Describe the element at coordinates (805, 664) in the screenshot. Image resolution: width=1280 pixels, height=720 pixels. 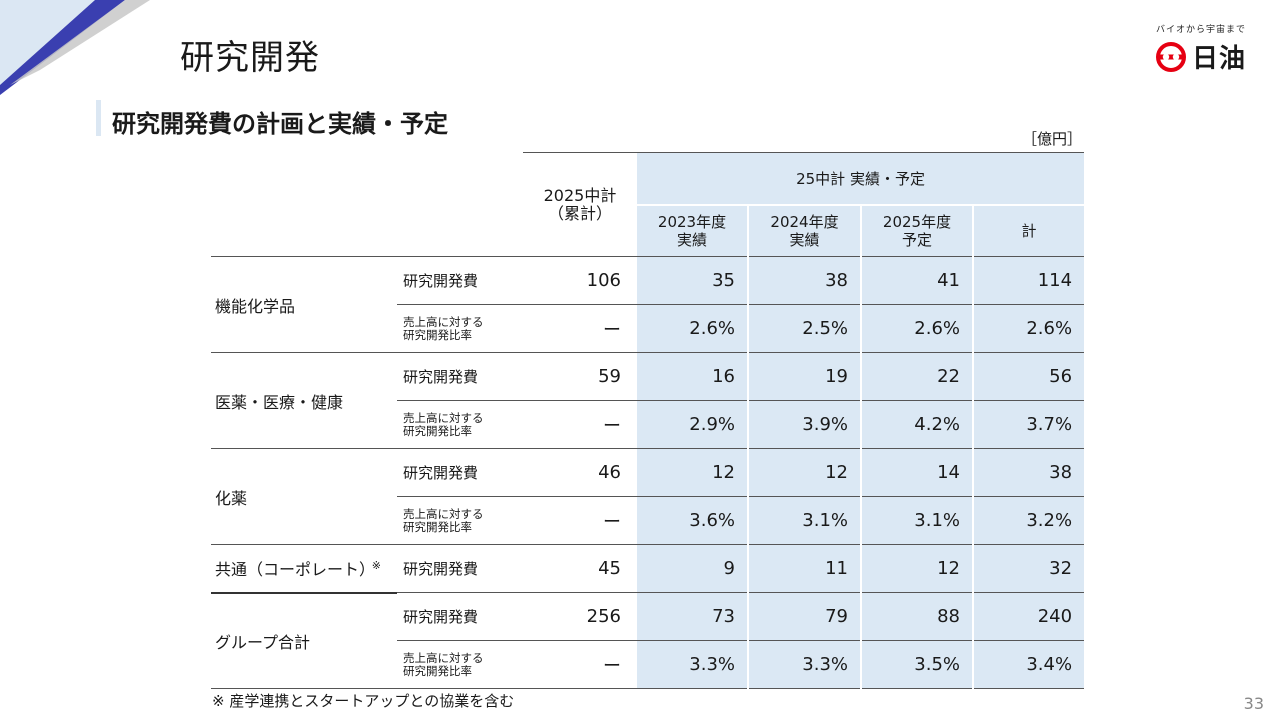
I see `value-2024: 3.3%` at that location.